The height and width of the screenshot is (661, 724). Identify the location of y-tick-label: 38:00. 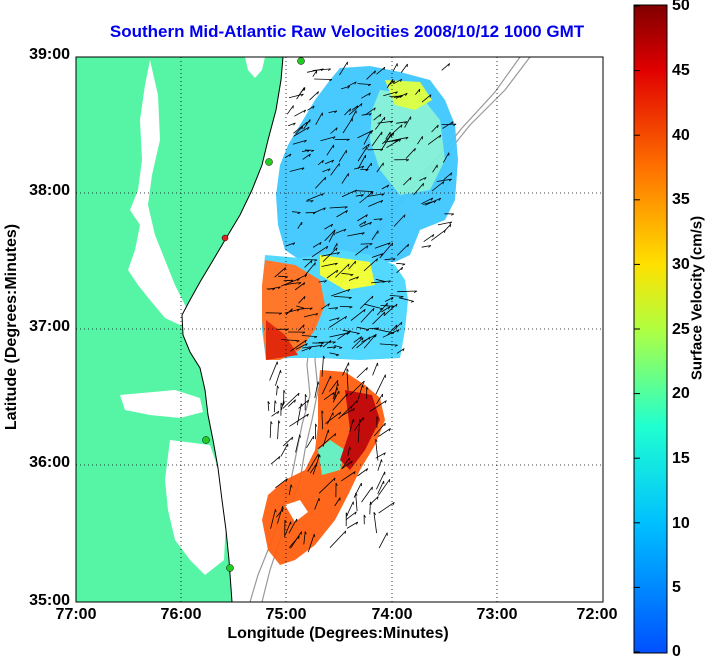
(35, 191).